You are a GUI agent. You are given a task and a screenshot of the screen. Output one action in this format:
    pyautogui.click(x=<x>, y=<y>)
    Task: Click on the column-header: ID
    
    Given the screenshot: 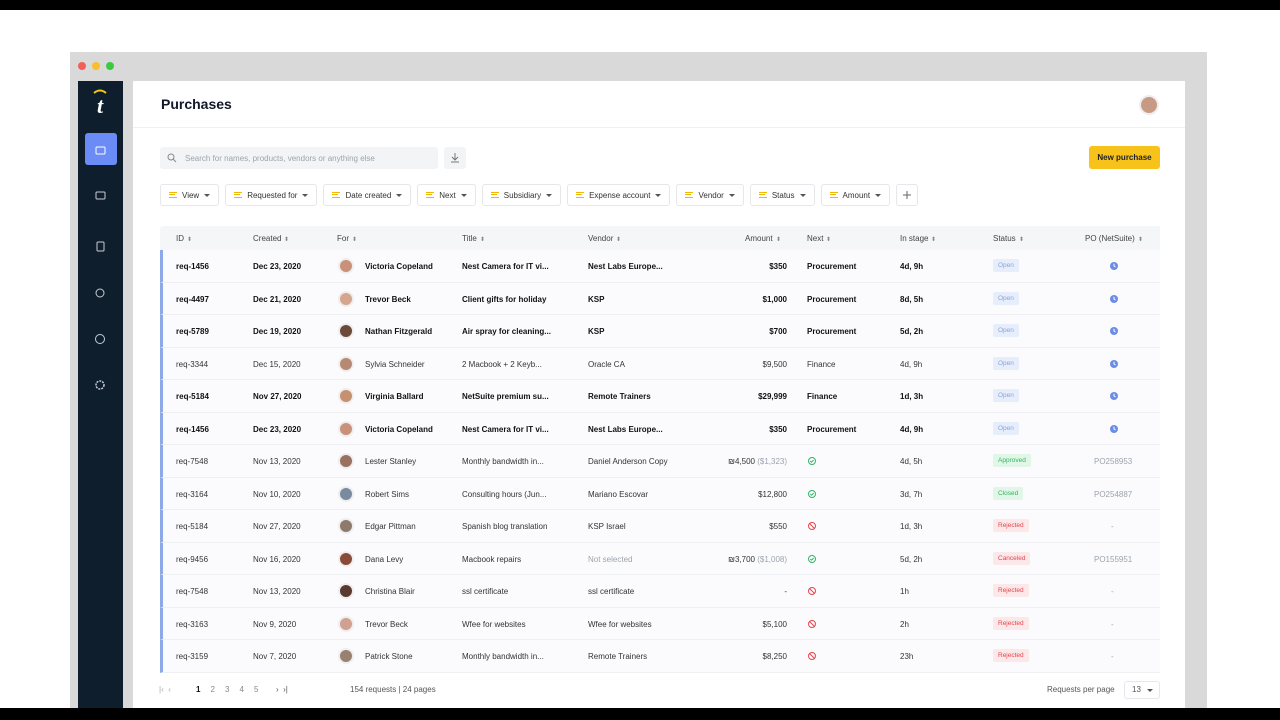 What is the action you would take?
    pyautogui.click(x=180, y=238)
    